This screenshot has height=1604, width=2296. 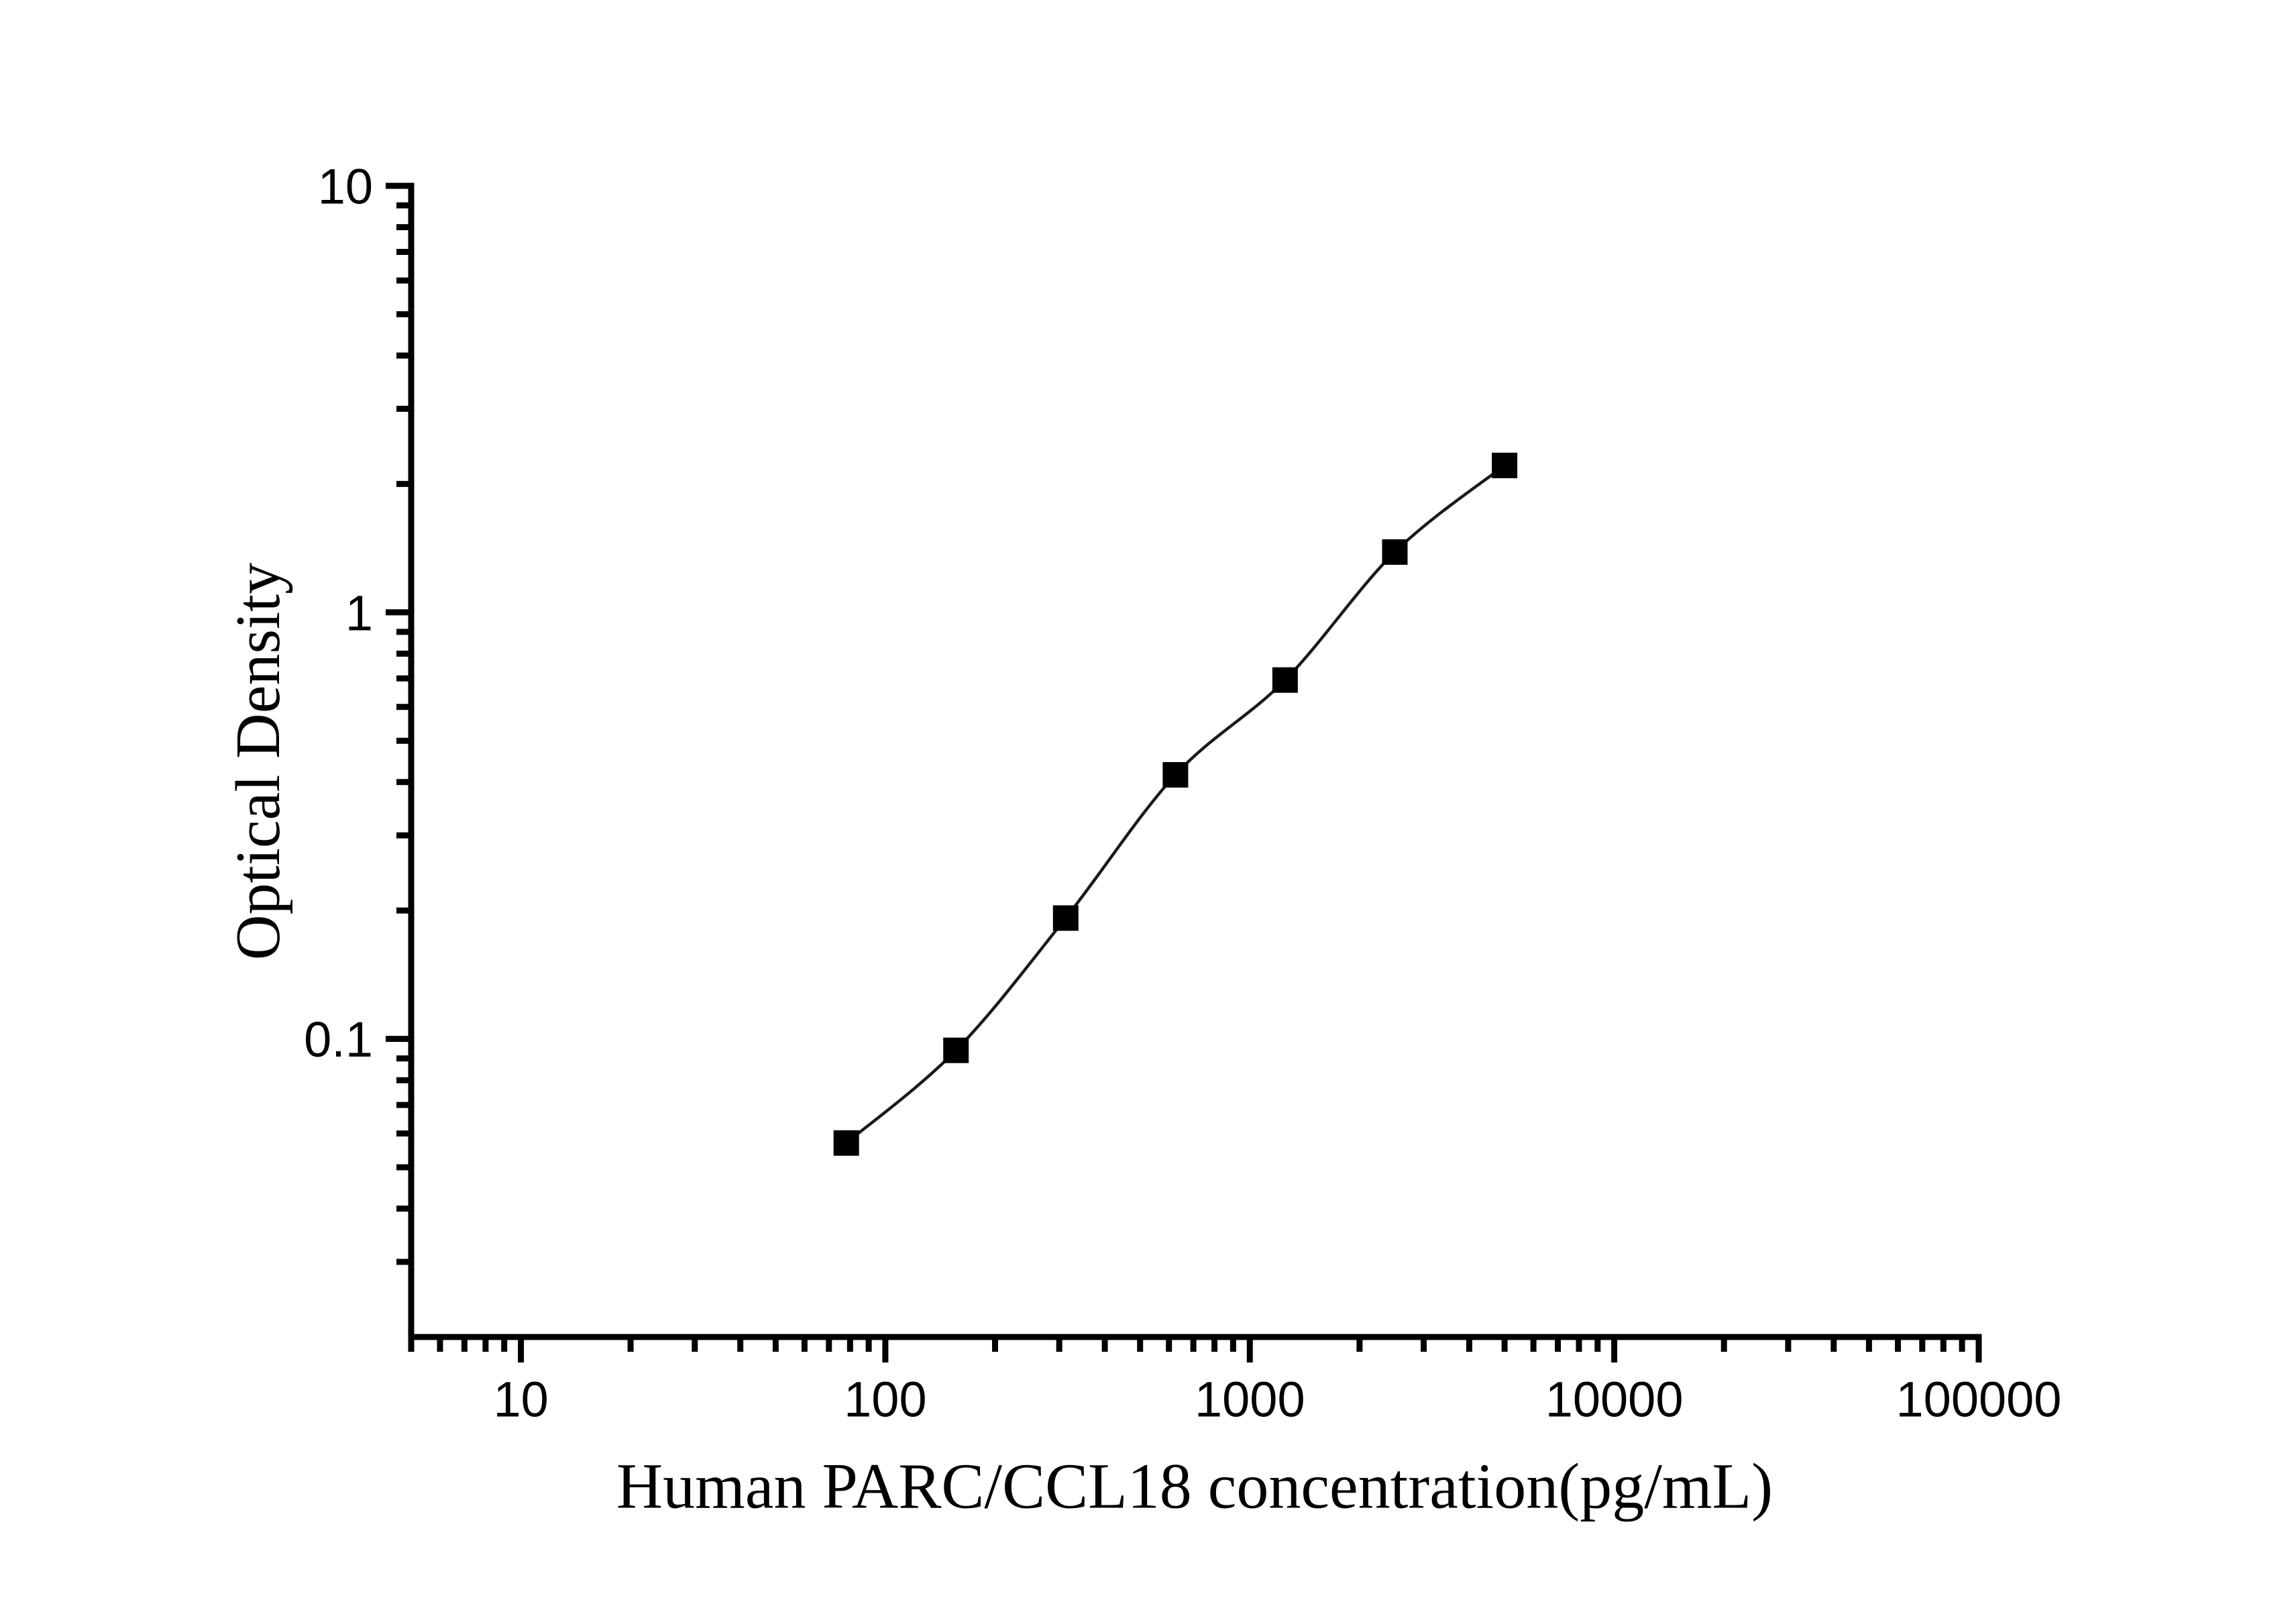 I want to click on x-tick-label: 1000, so click(x=1250, y=1400).